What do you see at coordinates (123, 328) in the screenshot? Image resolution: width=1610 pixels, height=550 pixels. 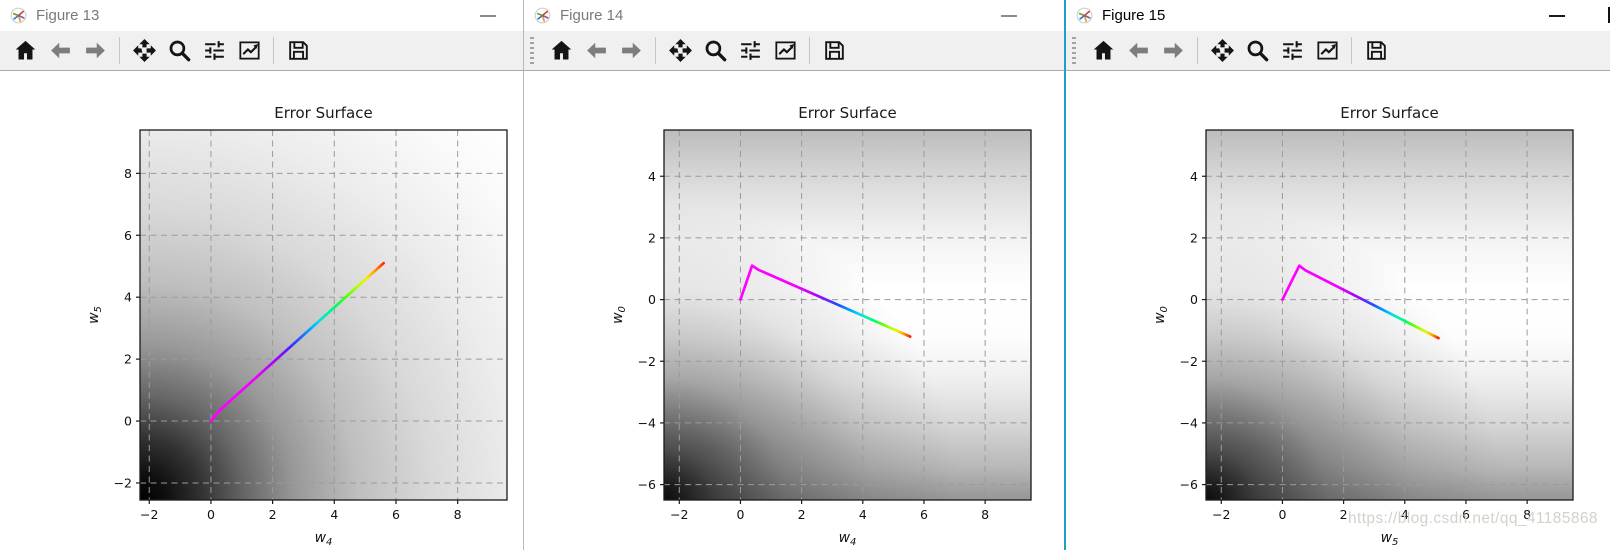 I see `y-tick-labels: −2 0 2 4 6 8` at bounding box center [123, 328].